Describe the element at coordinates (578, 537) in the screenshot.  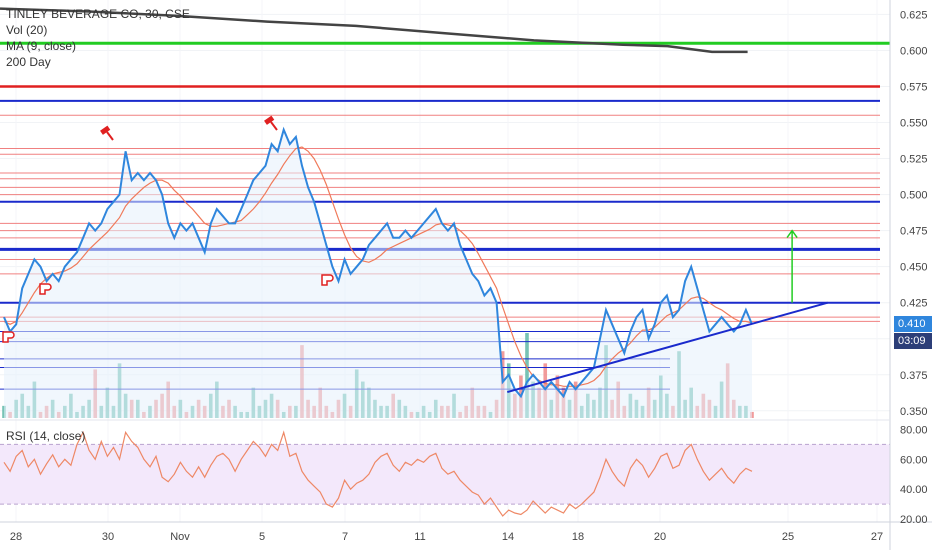
I see `time-tick-label: 18` at that location.